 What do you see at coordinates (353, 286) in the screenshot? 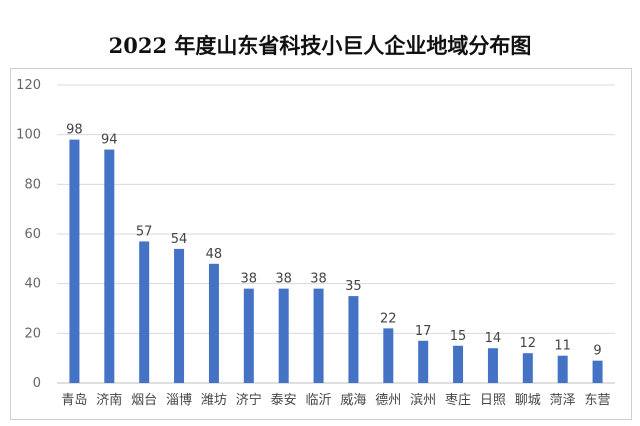
I see `data-label: 35` at bounding box center [353, 286].